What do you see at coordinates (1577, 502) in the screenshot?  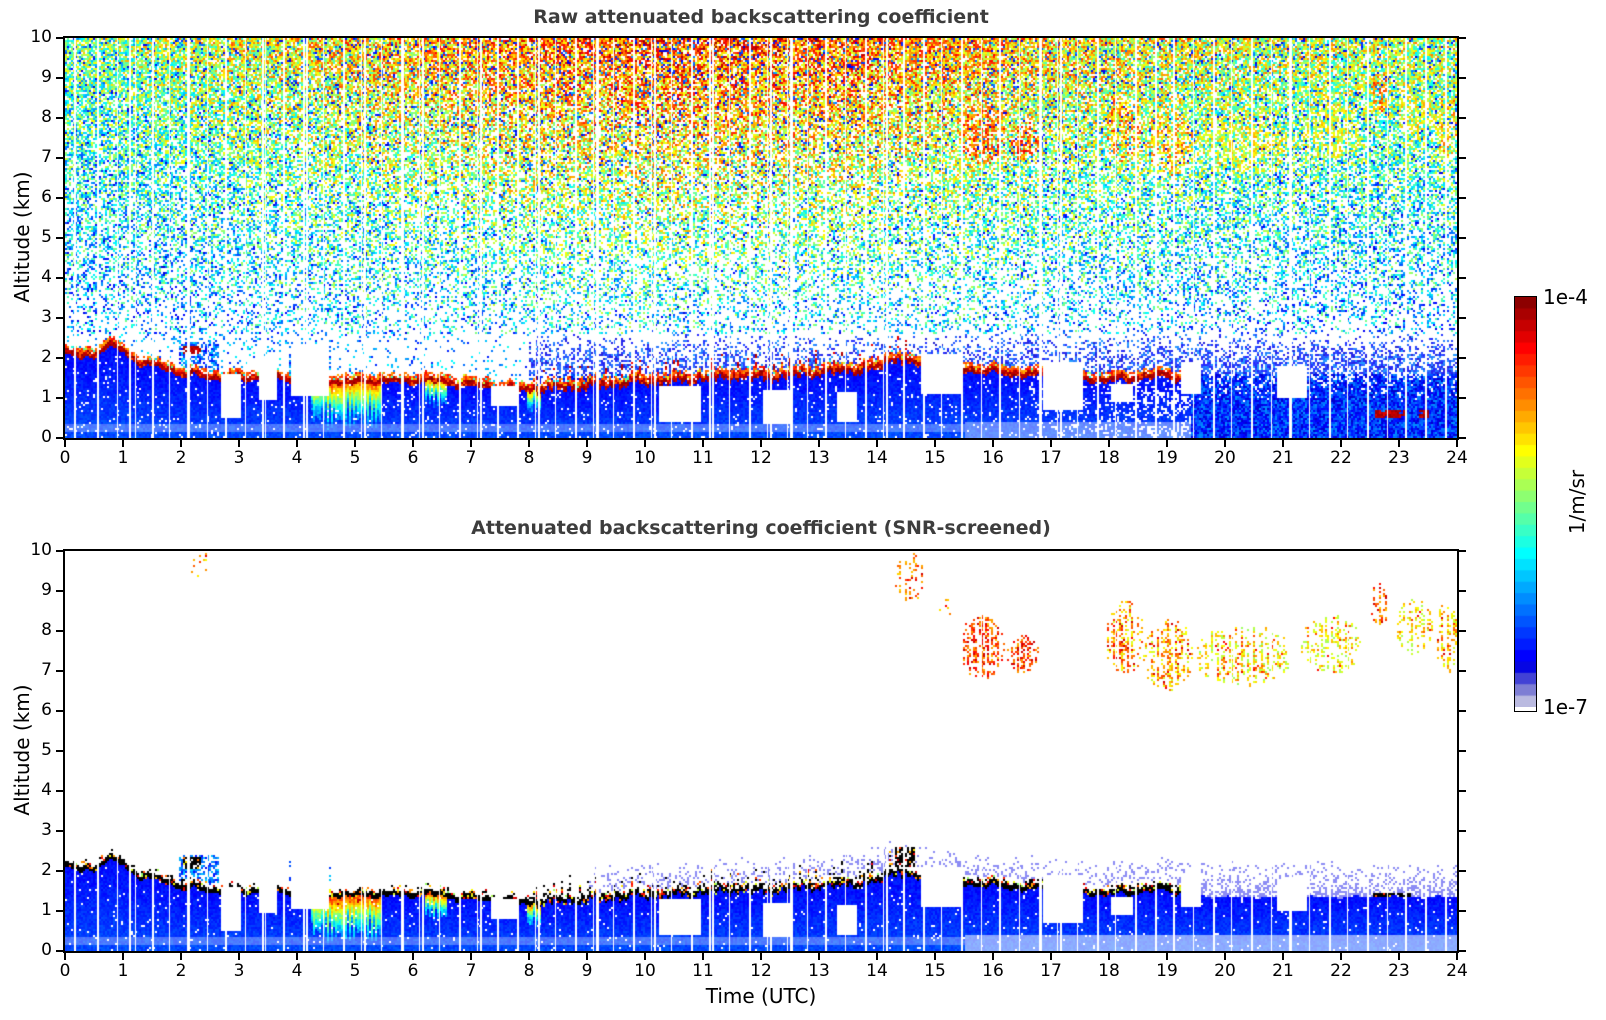 I see `colorbar-units-label: 1/m/sr` at bounding box center [1577, 502].